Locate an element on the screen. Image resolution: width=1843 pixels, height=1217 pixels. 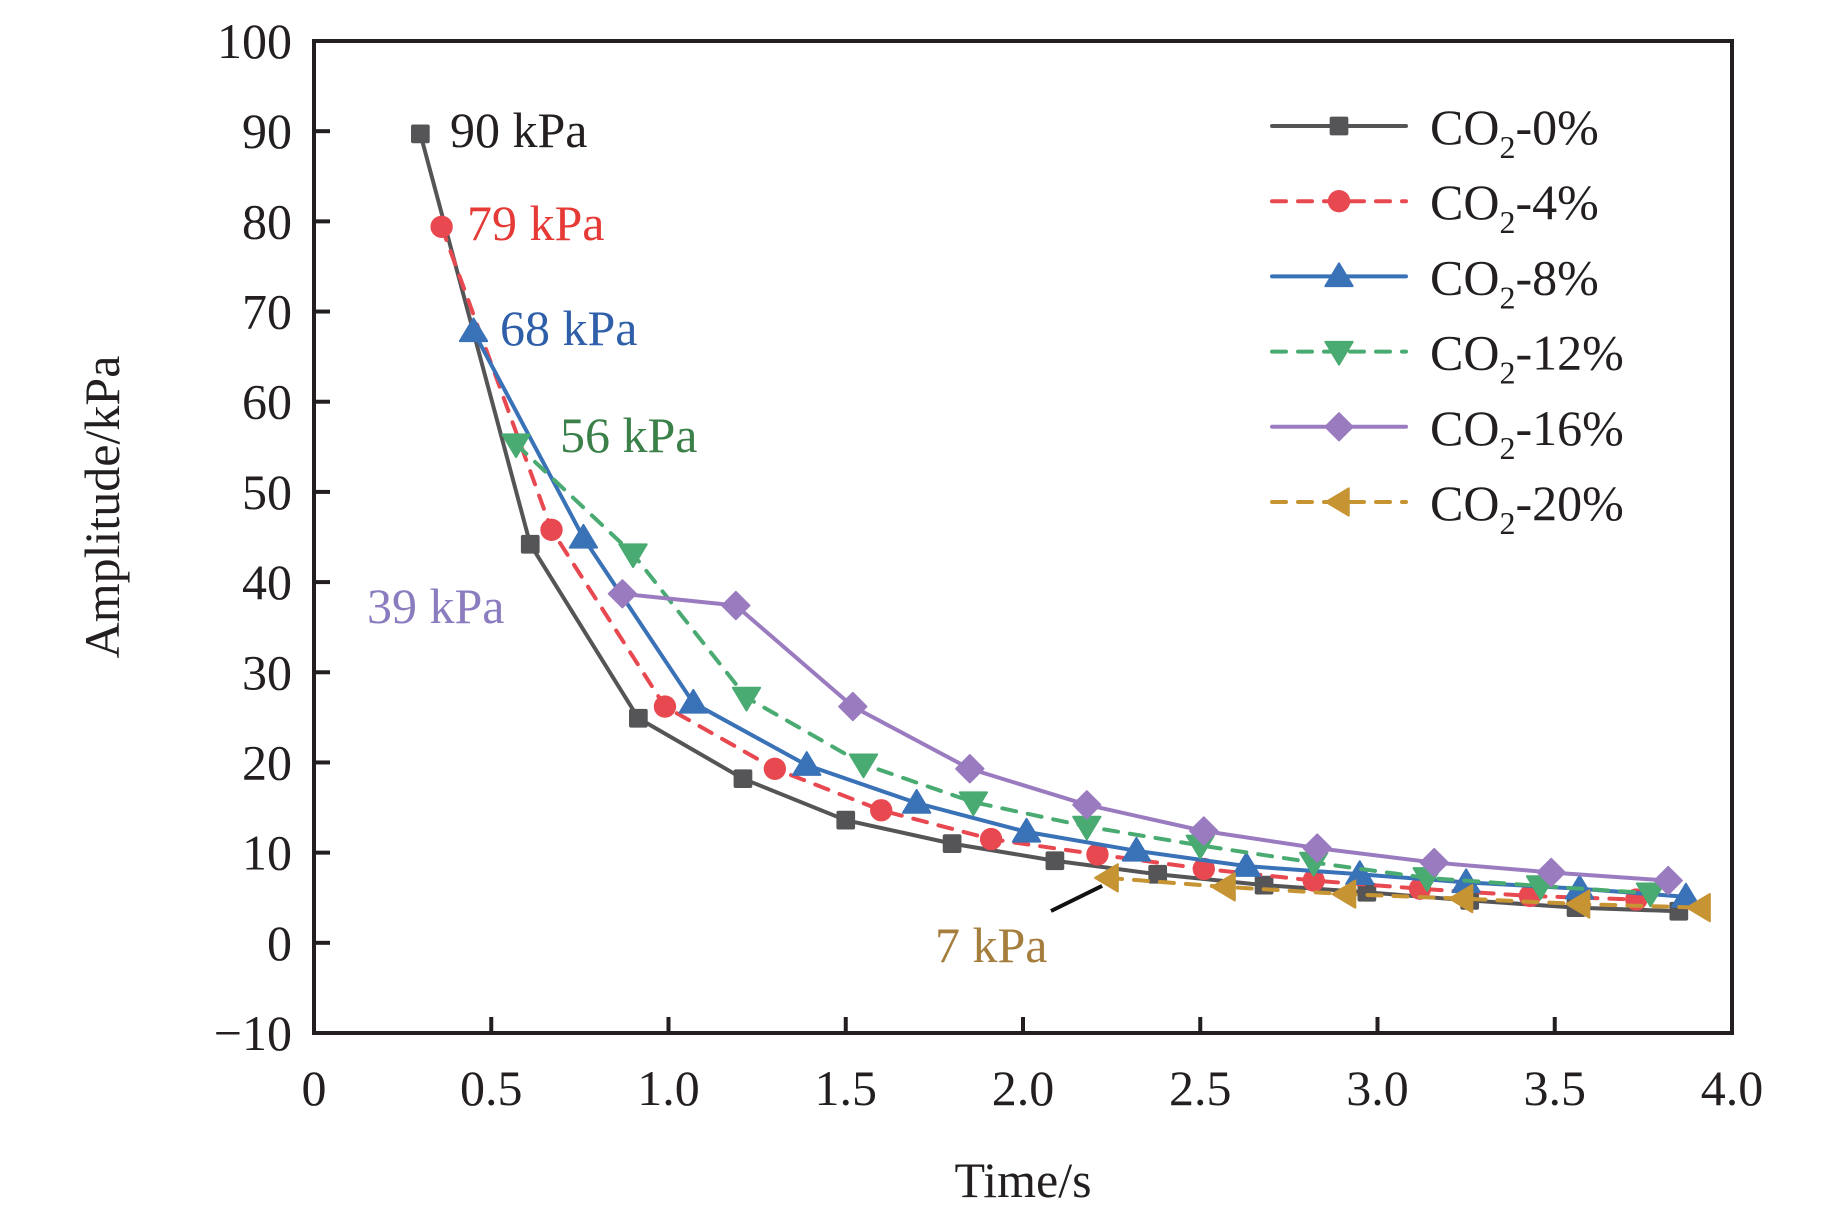
y-tick-label: 80 is located at coordinates (267, 221).